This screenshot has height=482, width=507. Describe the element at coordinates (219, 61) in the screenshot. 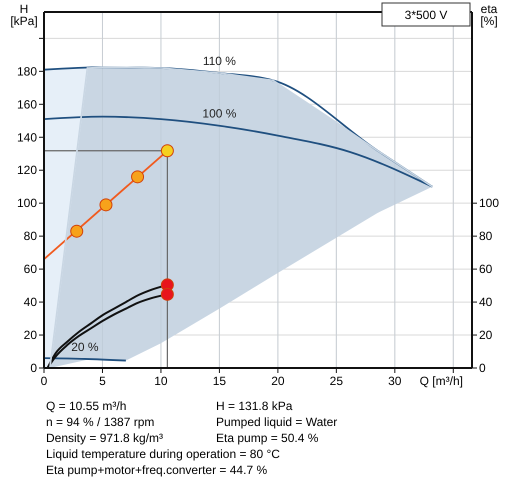

I see `series-label: 110 %` at that location.